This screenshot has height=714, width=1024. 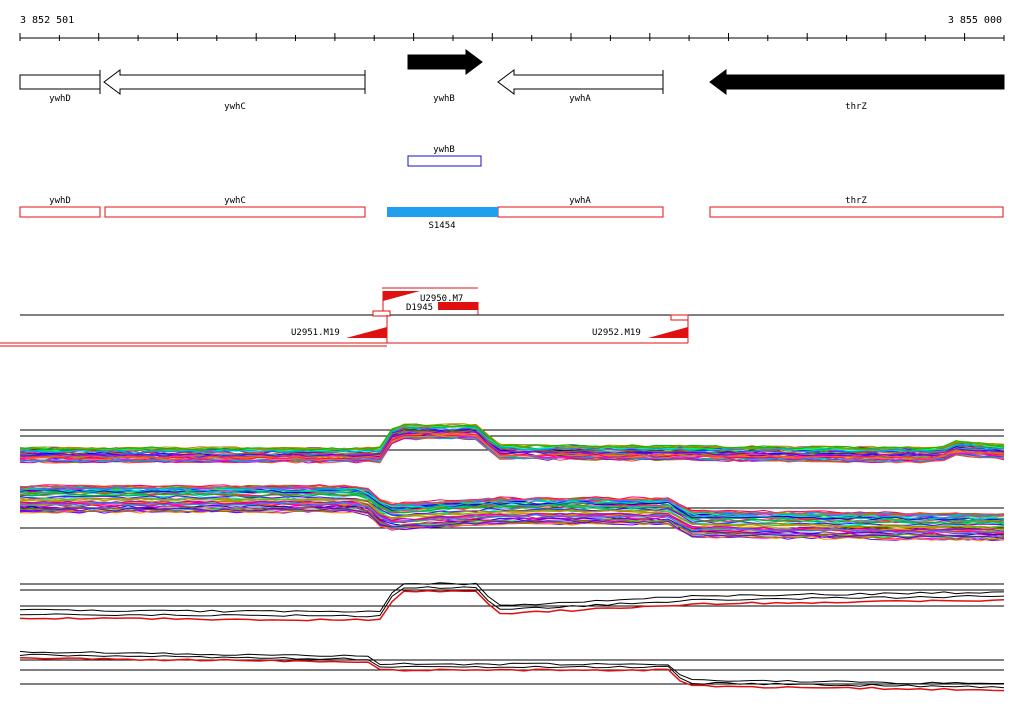 What do you see at coordinates (856, 212) in the screenshot?
I see `red-transcript-thrZ` at bounding box center [856, 212].